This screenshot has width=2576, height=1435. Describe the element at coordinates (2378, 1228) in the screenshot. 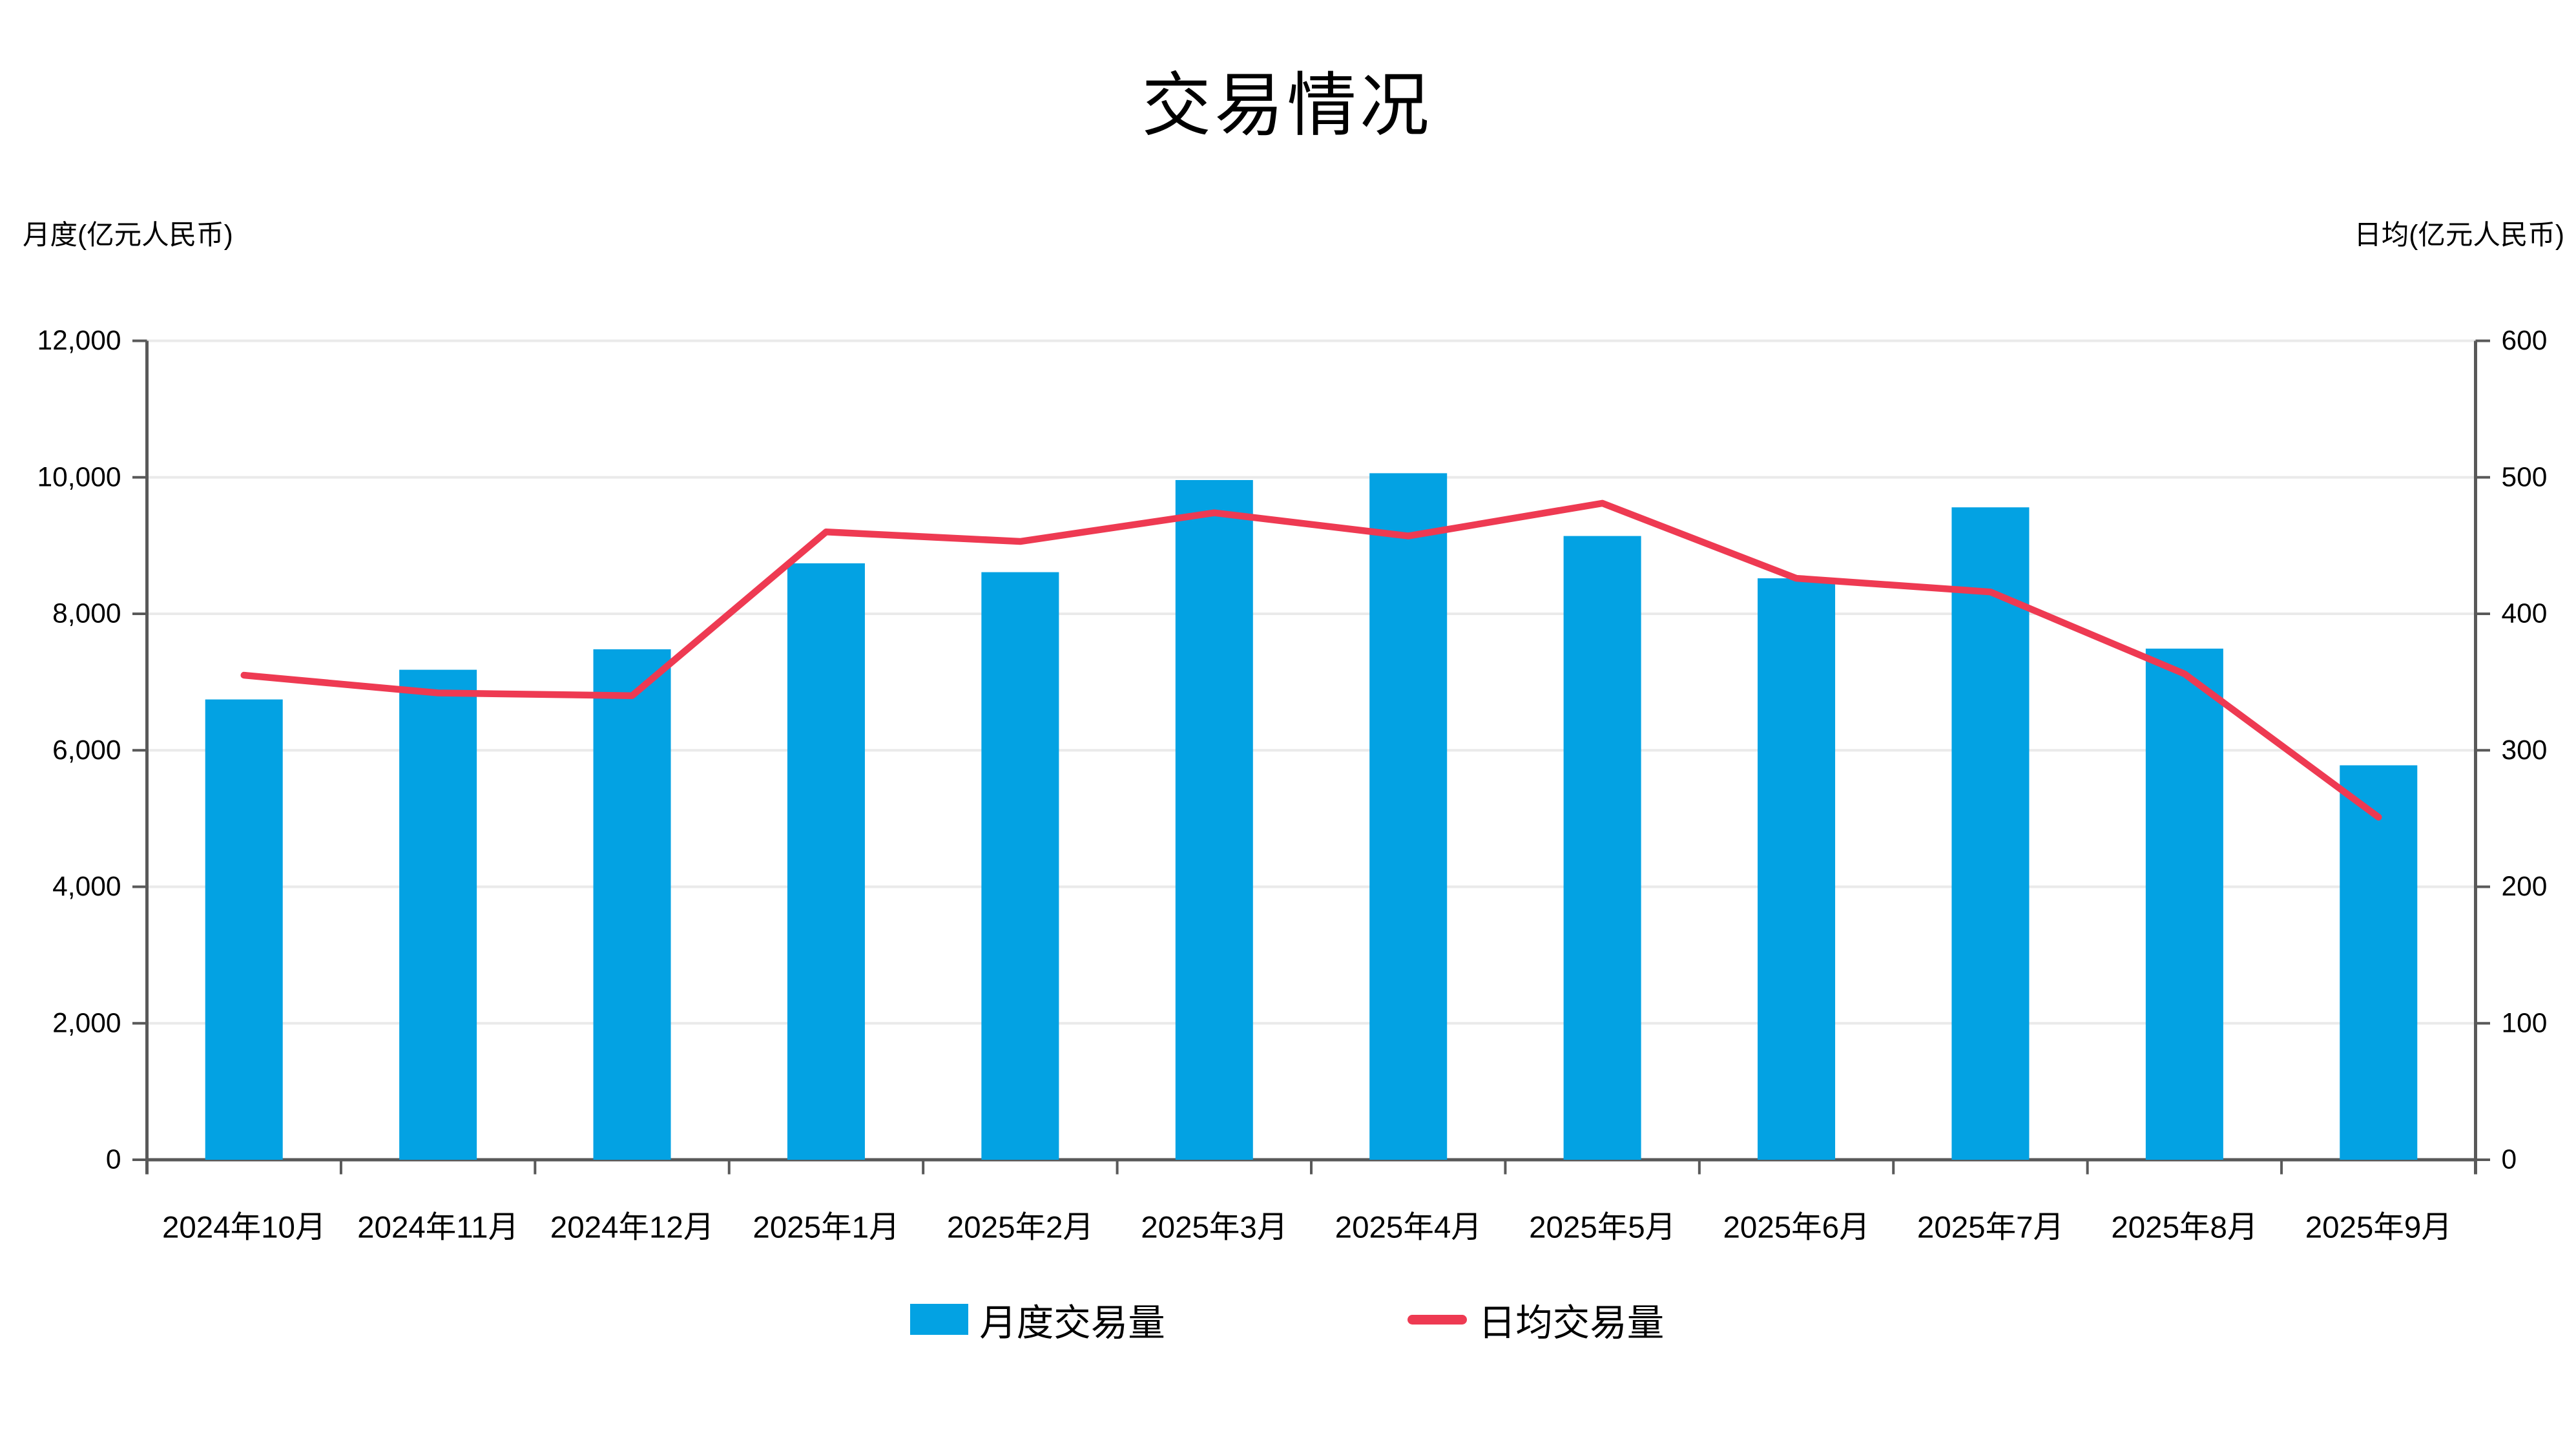

I see `x-axis-category-label: 2025年9月` at that location.